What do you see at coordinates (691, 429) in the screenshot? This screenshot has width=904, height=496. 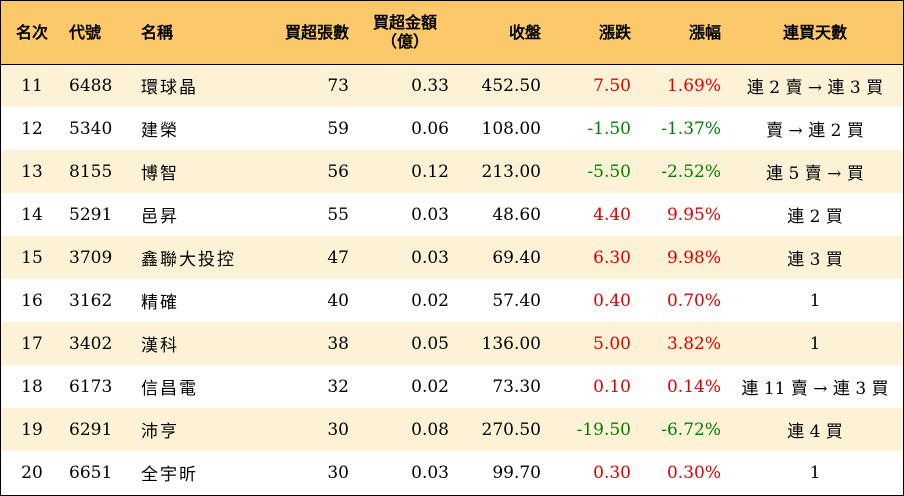 I see `cell-change-pct: -6.72%` at bounding box center [691, 429].